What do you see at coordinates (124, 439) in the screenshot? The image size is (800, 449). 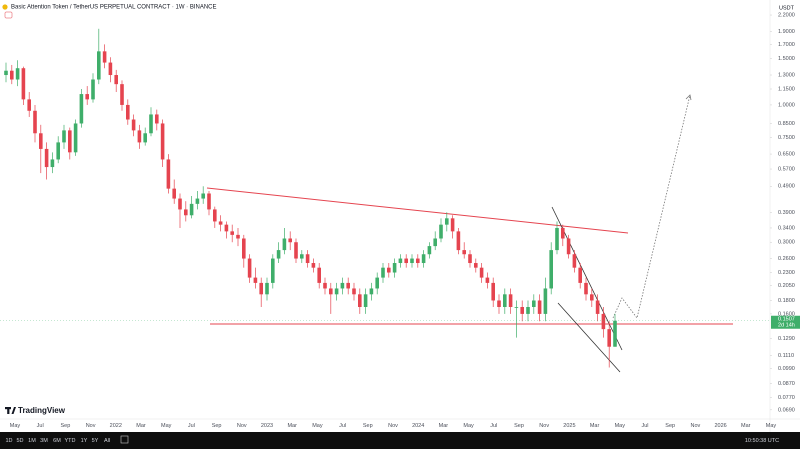 I see `date-range-icon` at bounding box center [124, 439].